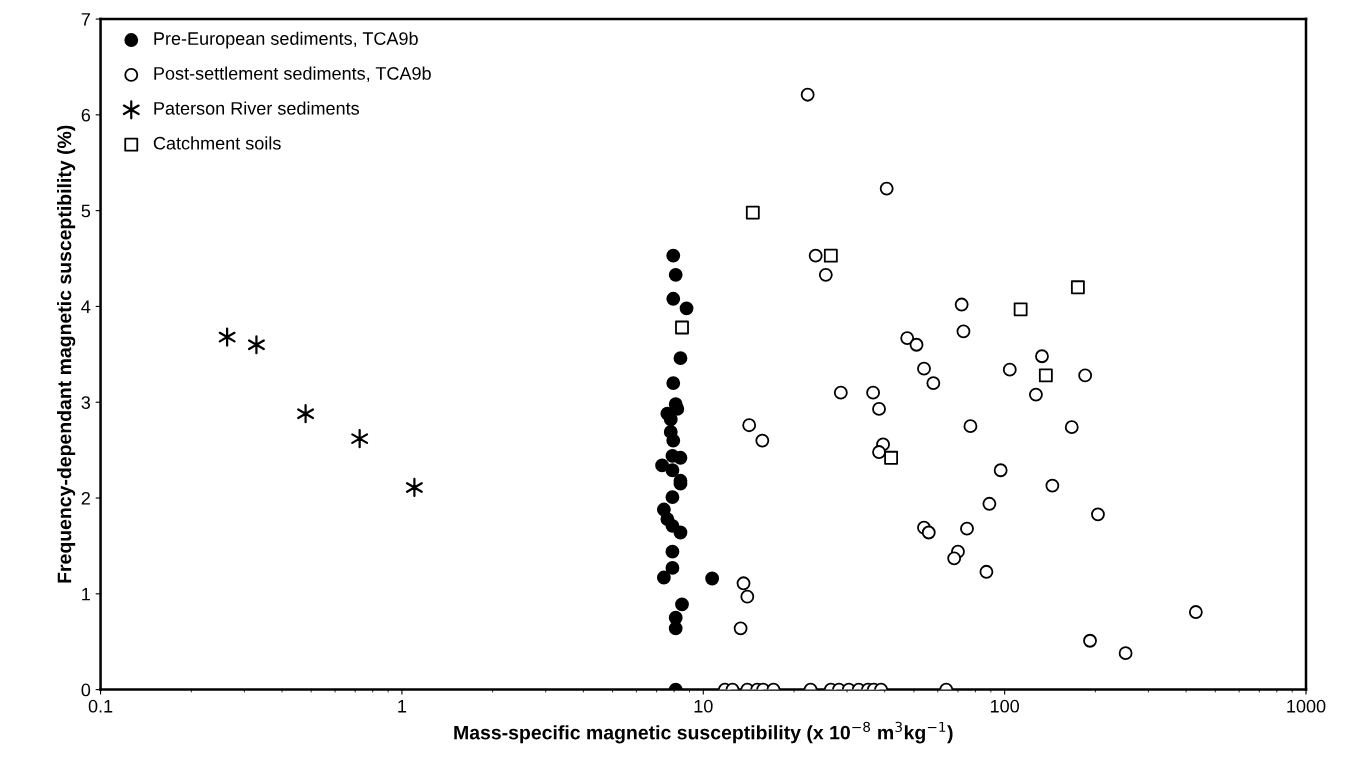 This screenshot has height=762, width=1359. Describe the element at coordinates (86, 690) in the screenshot. I see `y-tick-label: 0` at that location.